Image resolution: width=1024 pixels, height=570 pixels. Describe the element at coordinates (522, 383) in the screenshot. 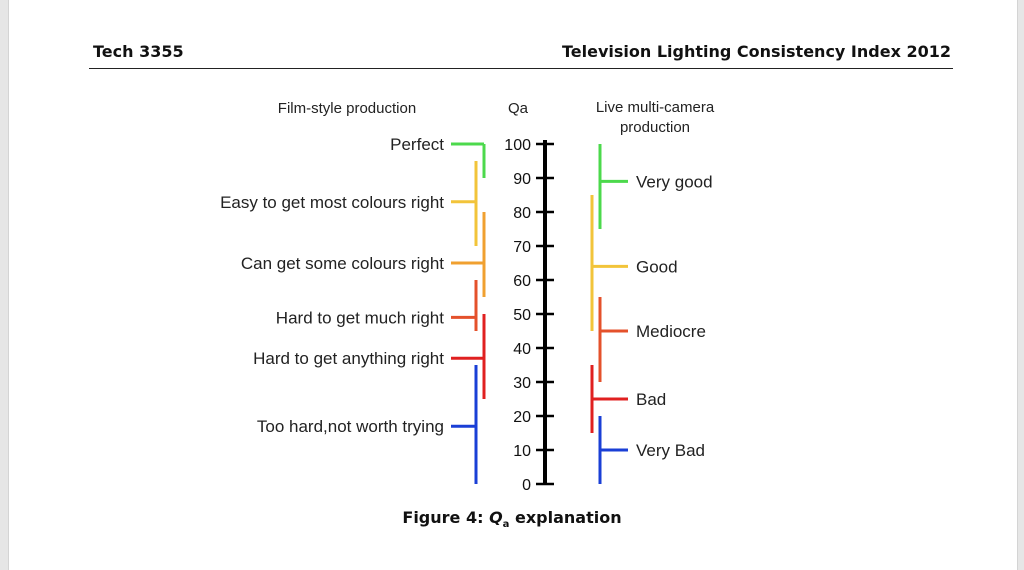

I see `axis-tick-label: 30` at that location.